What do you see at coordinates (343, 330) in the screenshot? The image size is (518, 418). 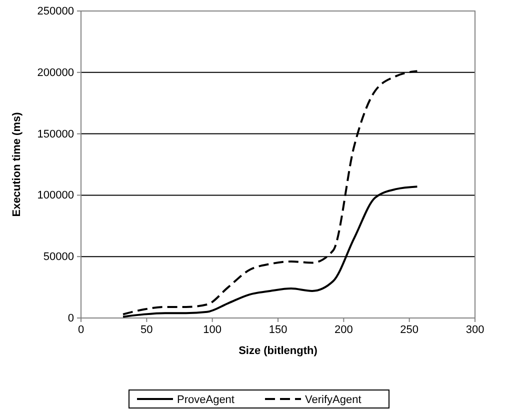 I see `x-tick-label: 200` at bounding box center [343, 330].